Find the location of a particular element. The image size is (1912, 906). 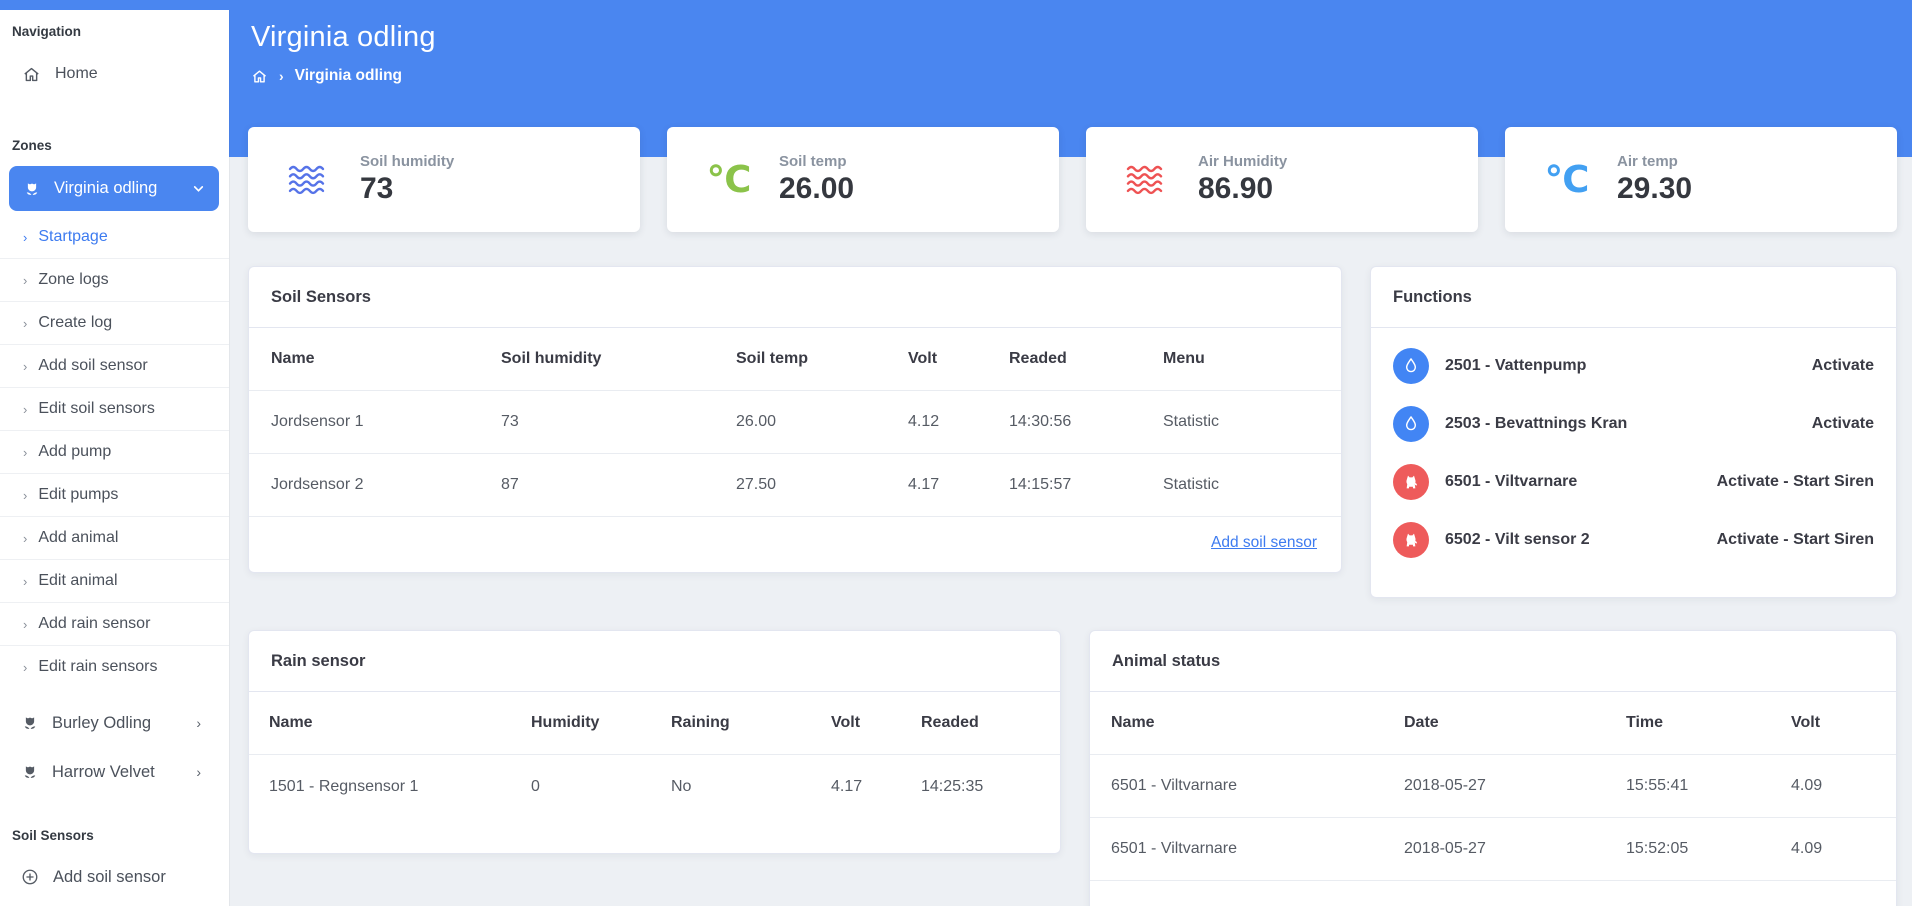

flower-icon is located at coordinates (32, 189).